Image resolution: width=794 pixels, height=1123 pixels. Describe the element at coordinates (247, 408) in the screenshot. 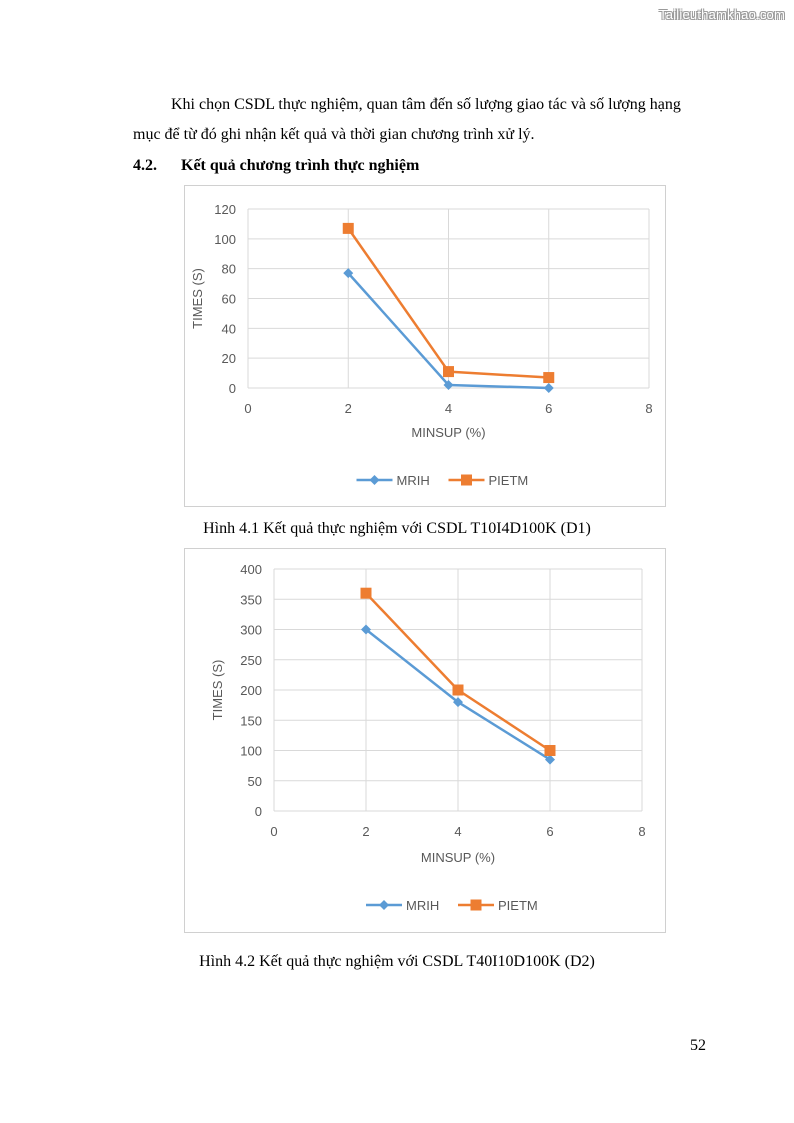

I see `chart-1-xtick-label: 0` at that location.